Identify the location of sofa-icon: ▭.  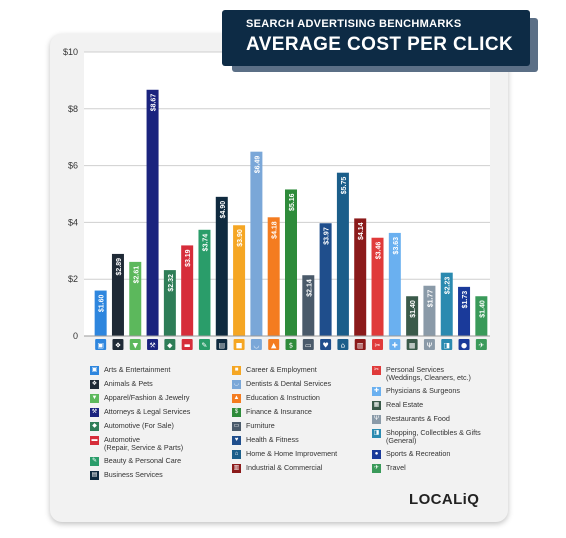
(308, 346).